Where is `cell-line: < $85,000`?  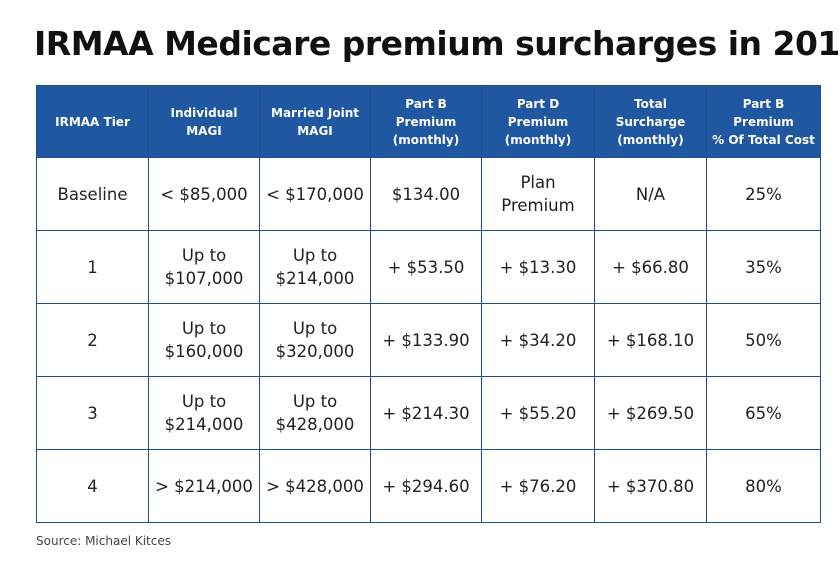 cell-line: < $85,000 is located at coordinates (204, 194).